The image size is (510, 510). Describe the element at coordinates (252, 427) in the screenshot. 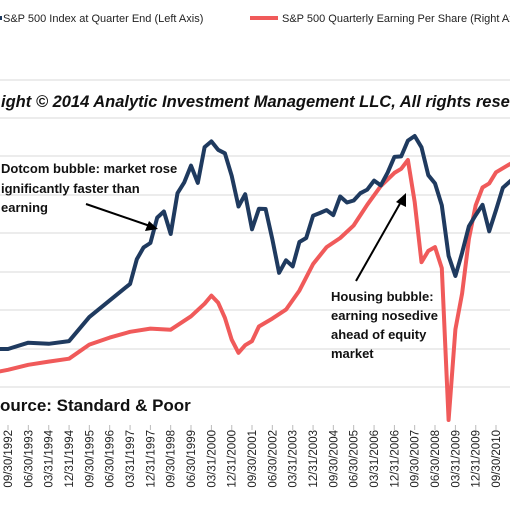

I see `x-axis-ticks` at that location.